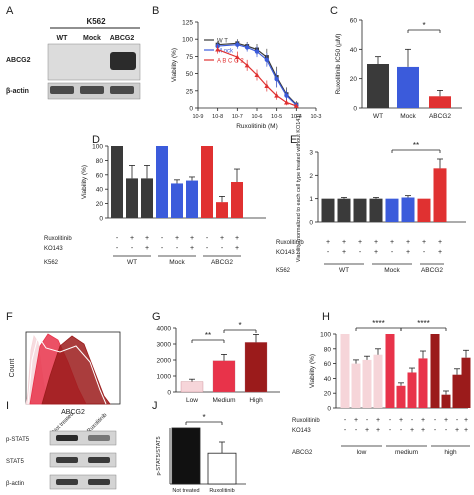  I want to click on panel-b-y-tick-label: 75, so click(190, 57).